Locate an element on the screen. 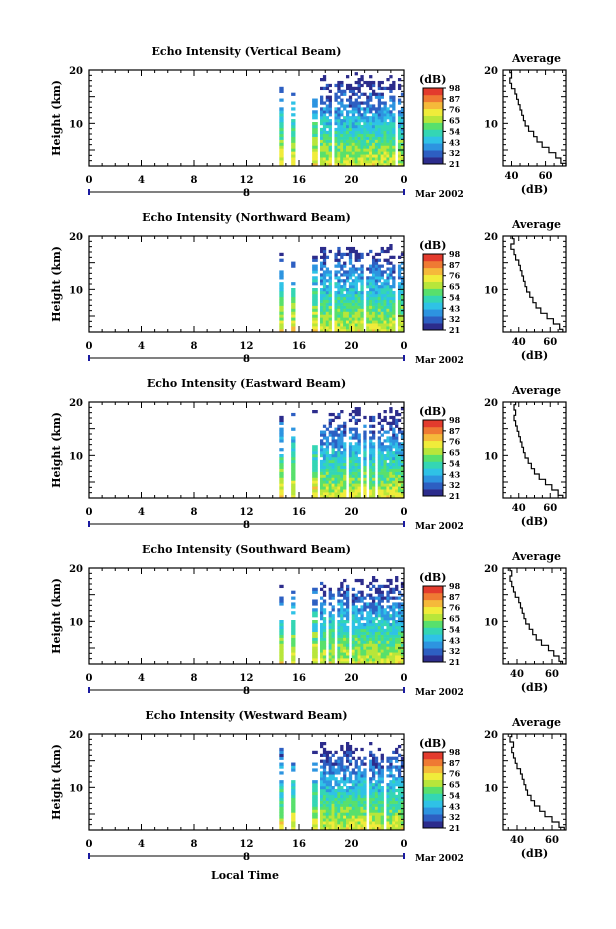 The height and width of the screenshot is (929, 616). y-tick-label: 20 is located at coordinates (76, 569).